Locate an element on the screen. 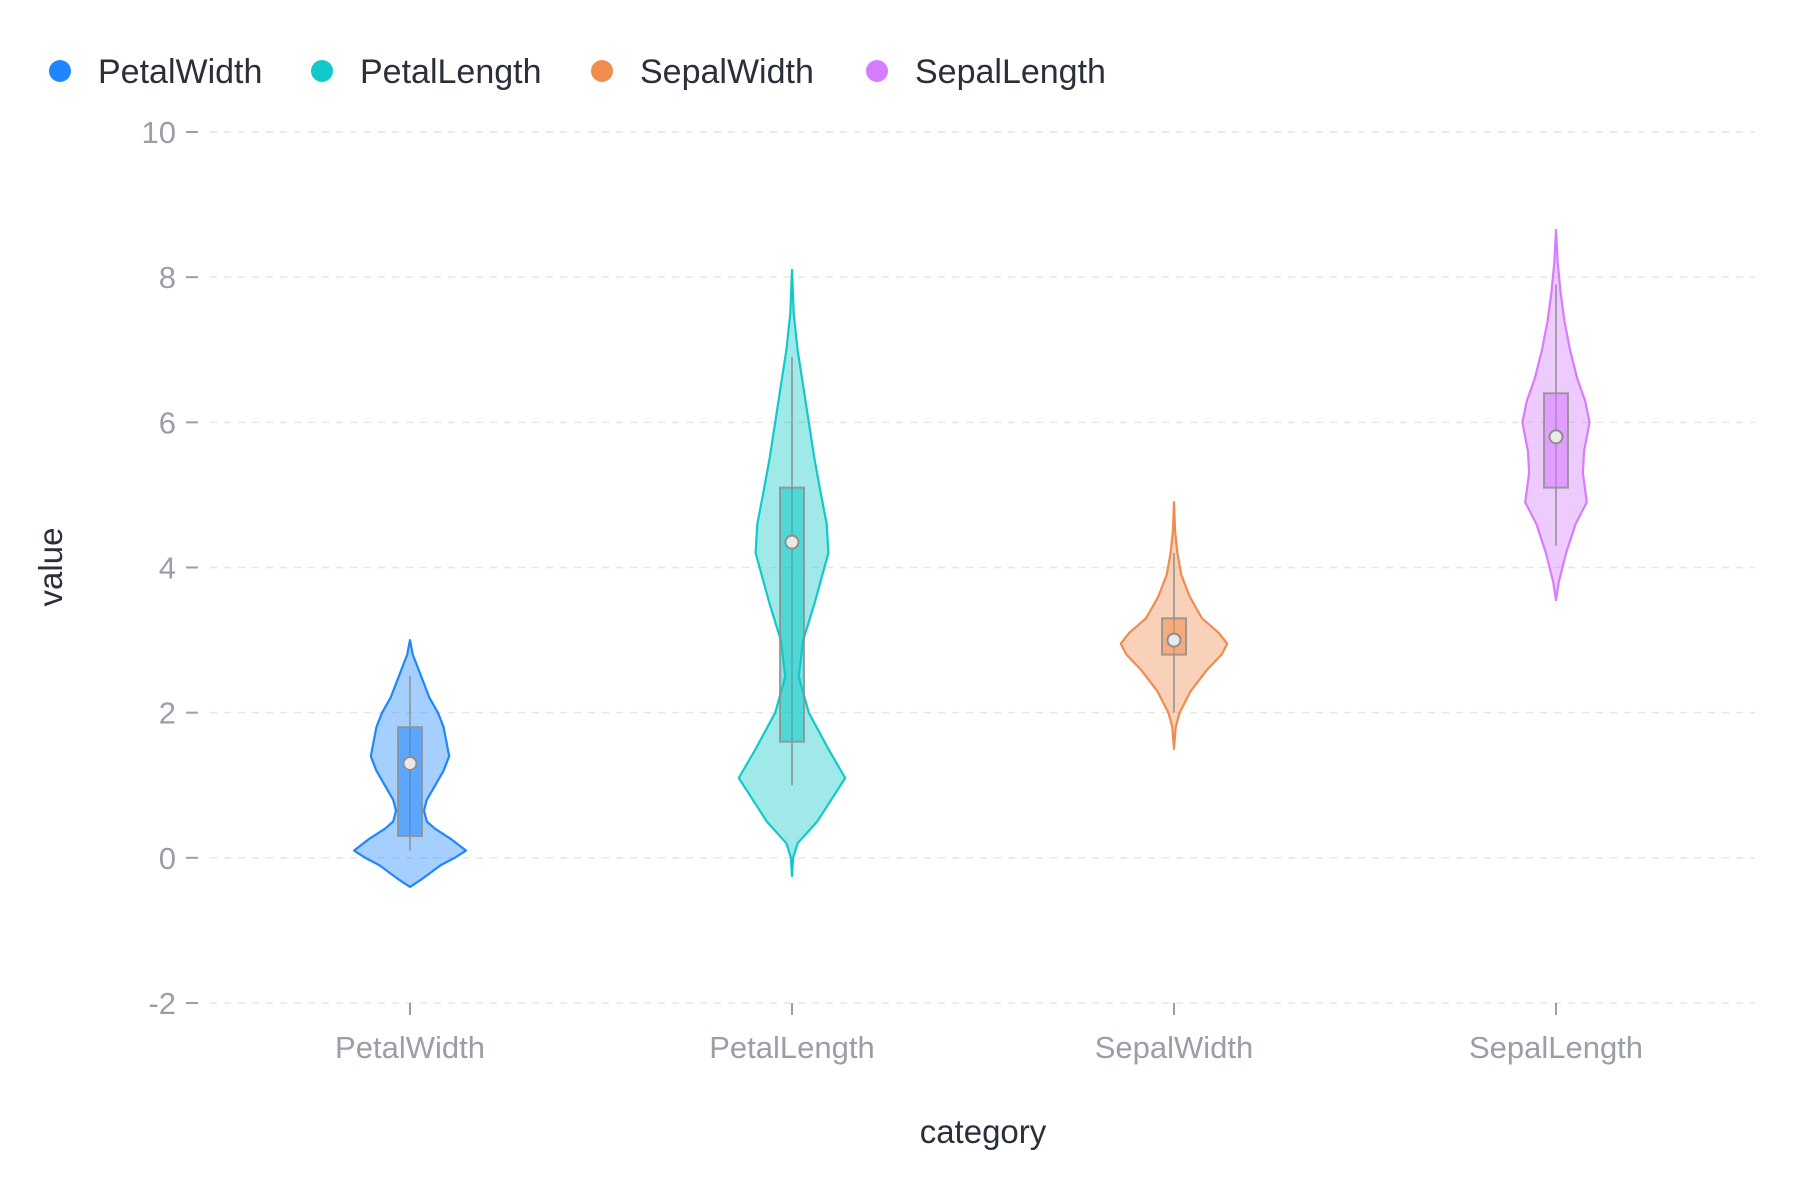 This screenshot has height=1200, width=1800. y-tick-label: 10 is located at coordinates (159, 132).